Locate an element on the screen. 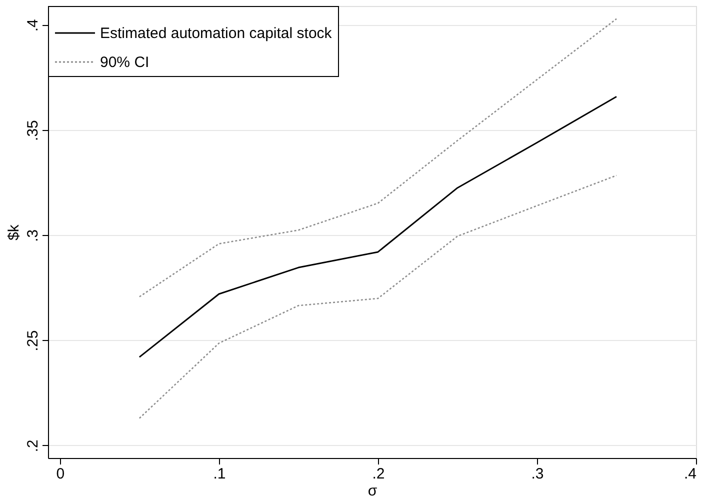 The image size is (703, 500). y-tick-label: .4 is located at coordinates (33, 25).